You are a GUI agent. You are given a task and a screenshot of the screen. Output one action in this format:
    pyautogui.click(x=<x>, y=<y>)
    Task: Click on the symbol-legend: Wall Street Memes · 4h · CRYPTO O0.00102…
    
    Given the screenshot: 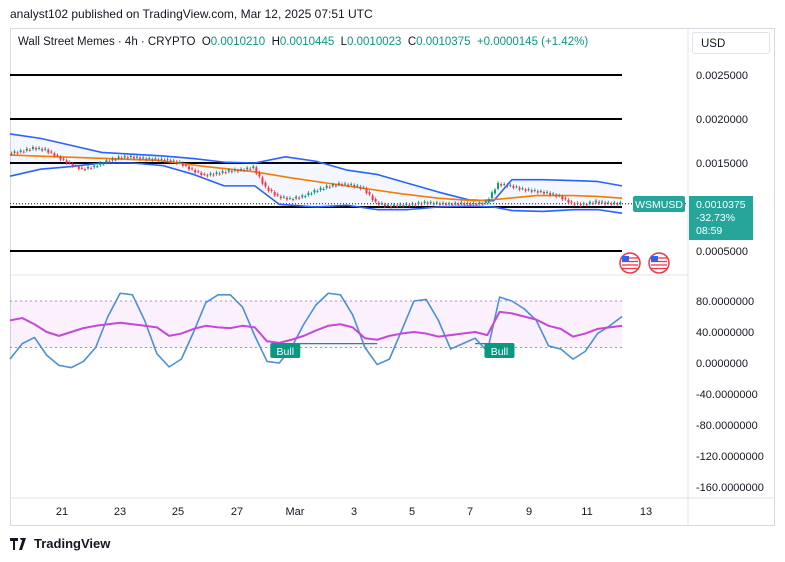 What is the action you would take?
    pyautogui.click(x=303, y=42)
    